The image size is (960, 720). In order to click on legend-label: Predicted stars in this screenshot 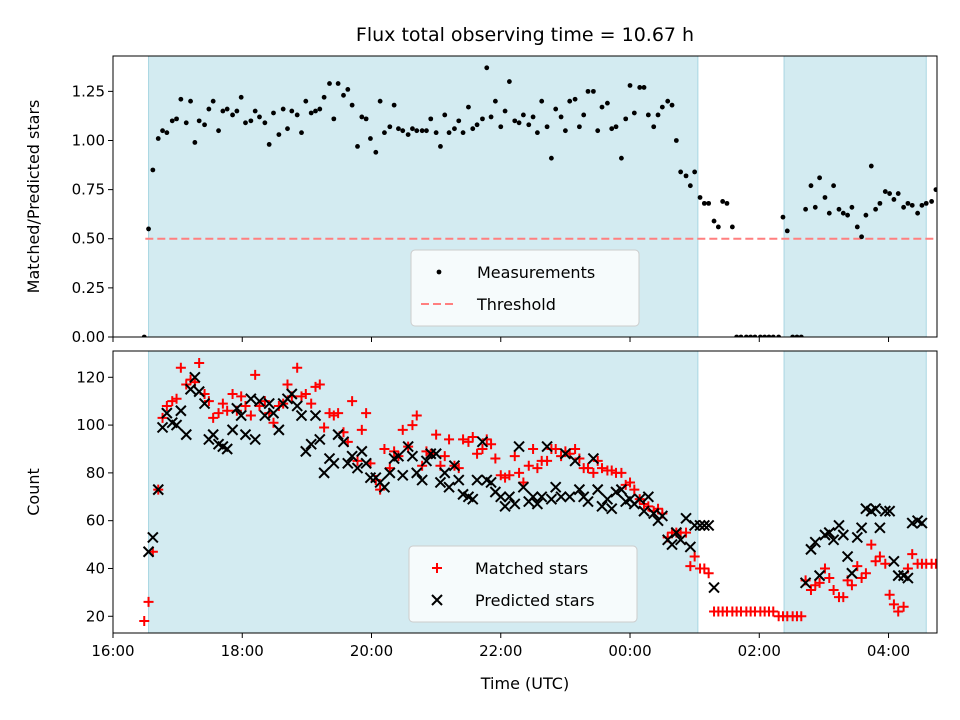, I will do `click(535, 600)`.